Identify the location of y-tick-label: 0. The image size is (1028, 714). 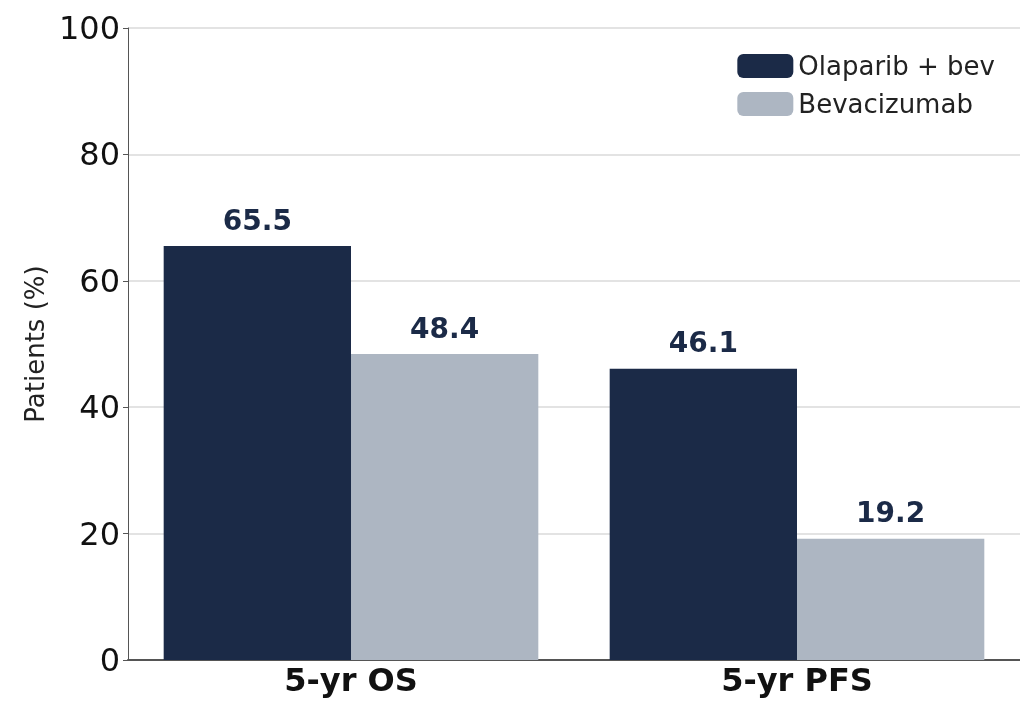
(109, 660).